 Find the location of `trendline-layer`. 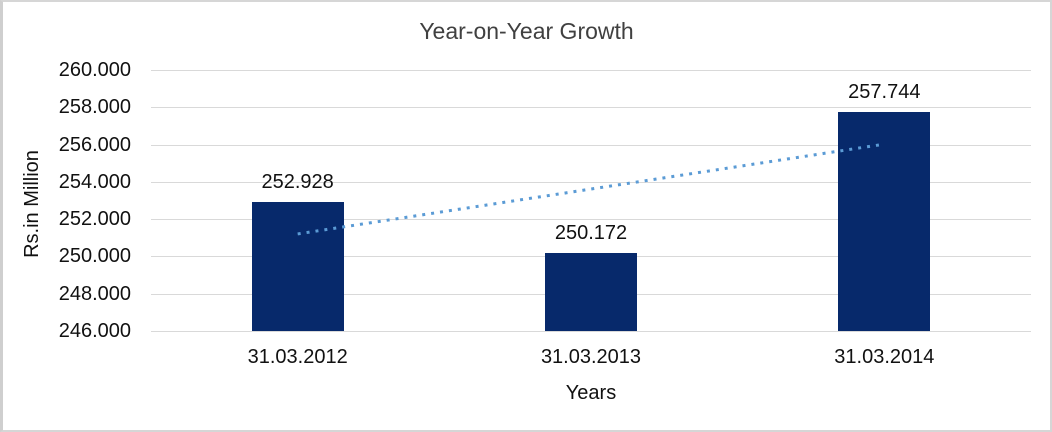

trendline-layer is located at coordinates (591, 189).